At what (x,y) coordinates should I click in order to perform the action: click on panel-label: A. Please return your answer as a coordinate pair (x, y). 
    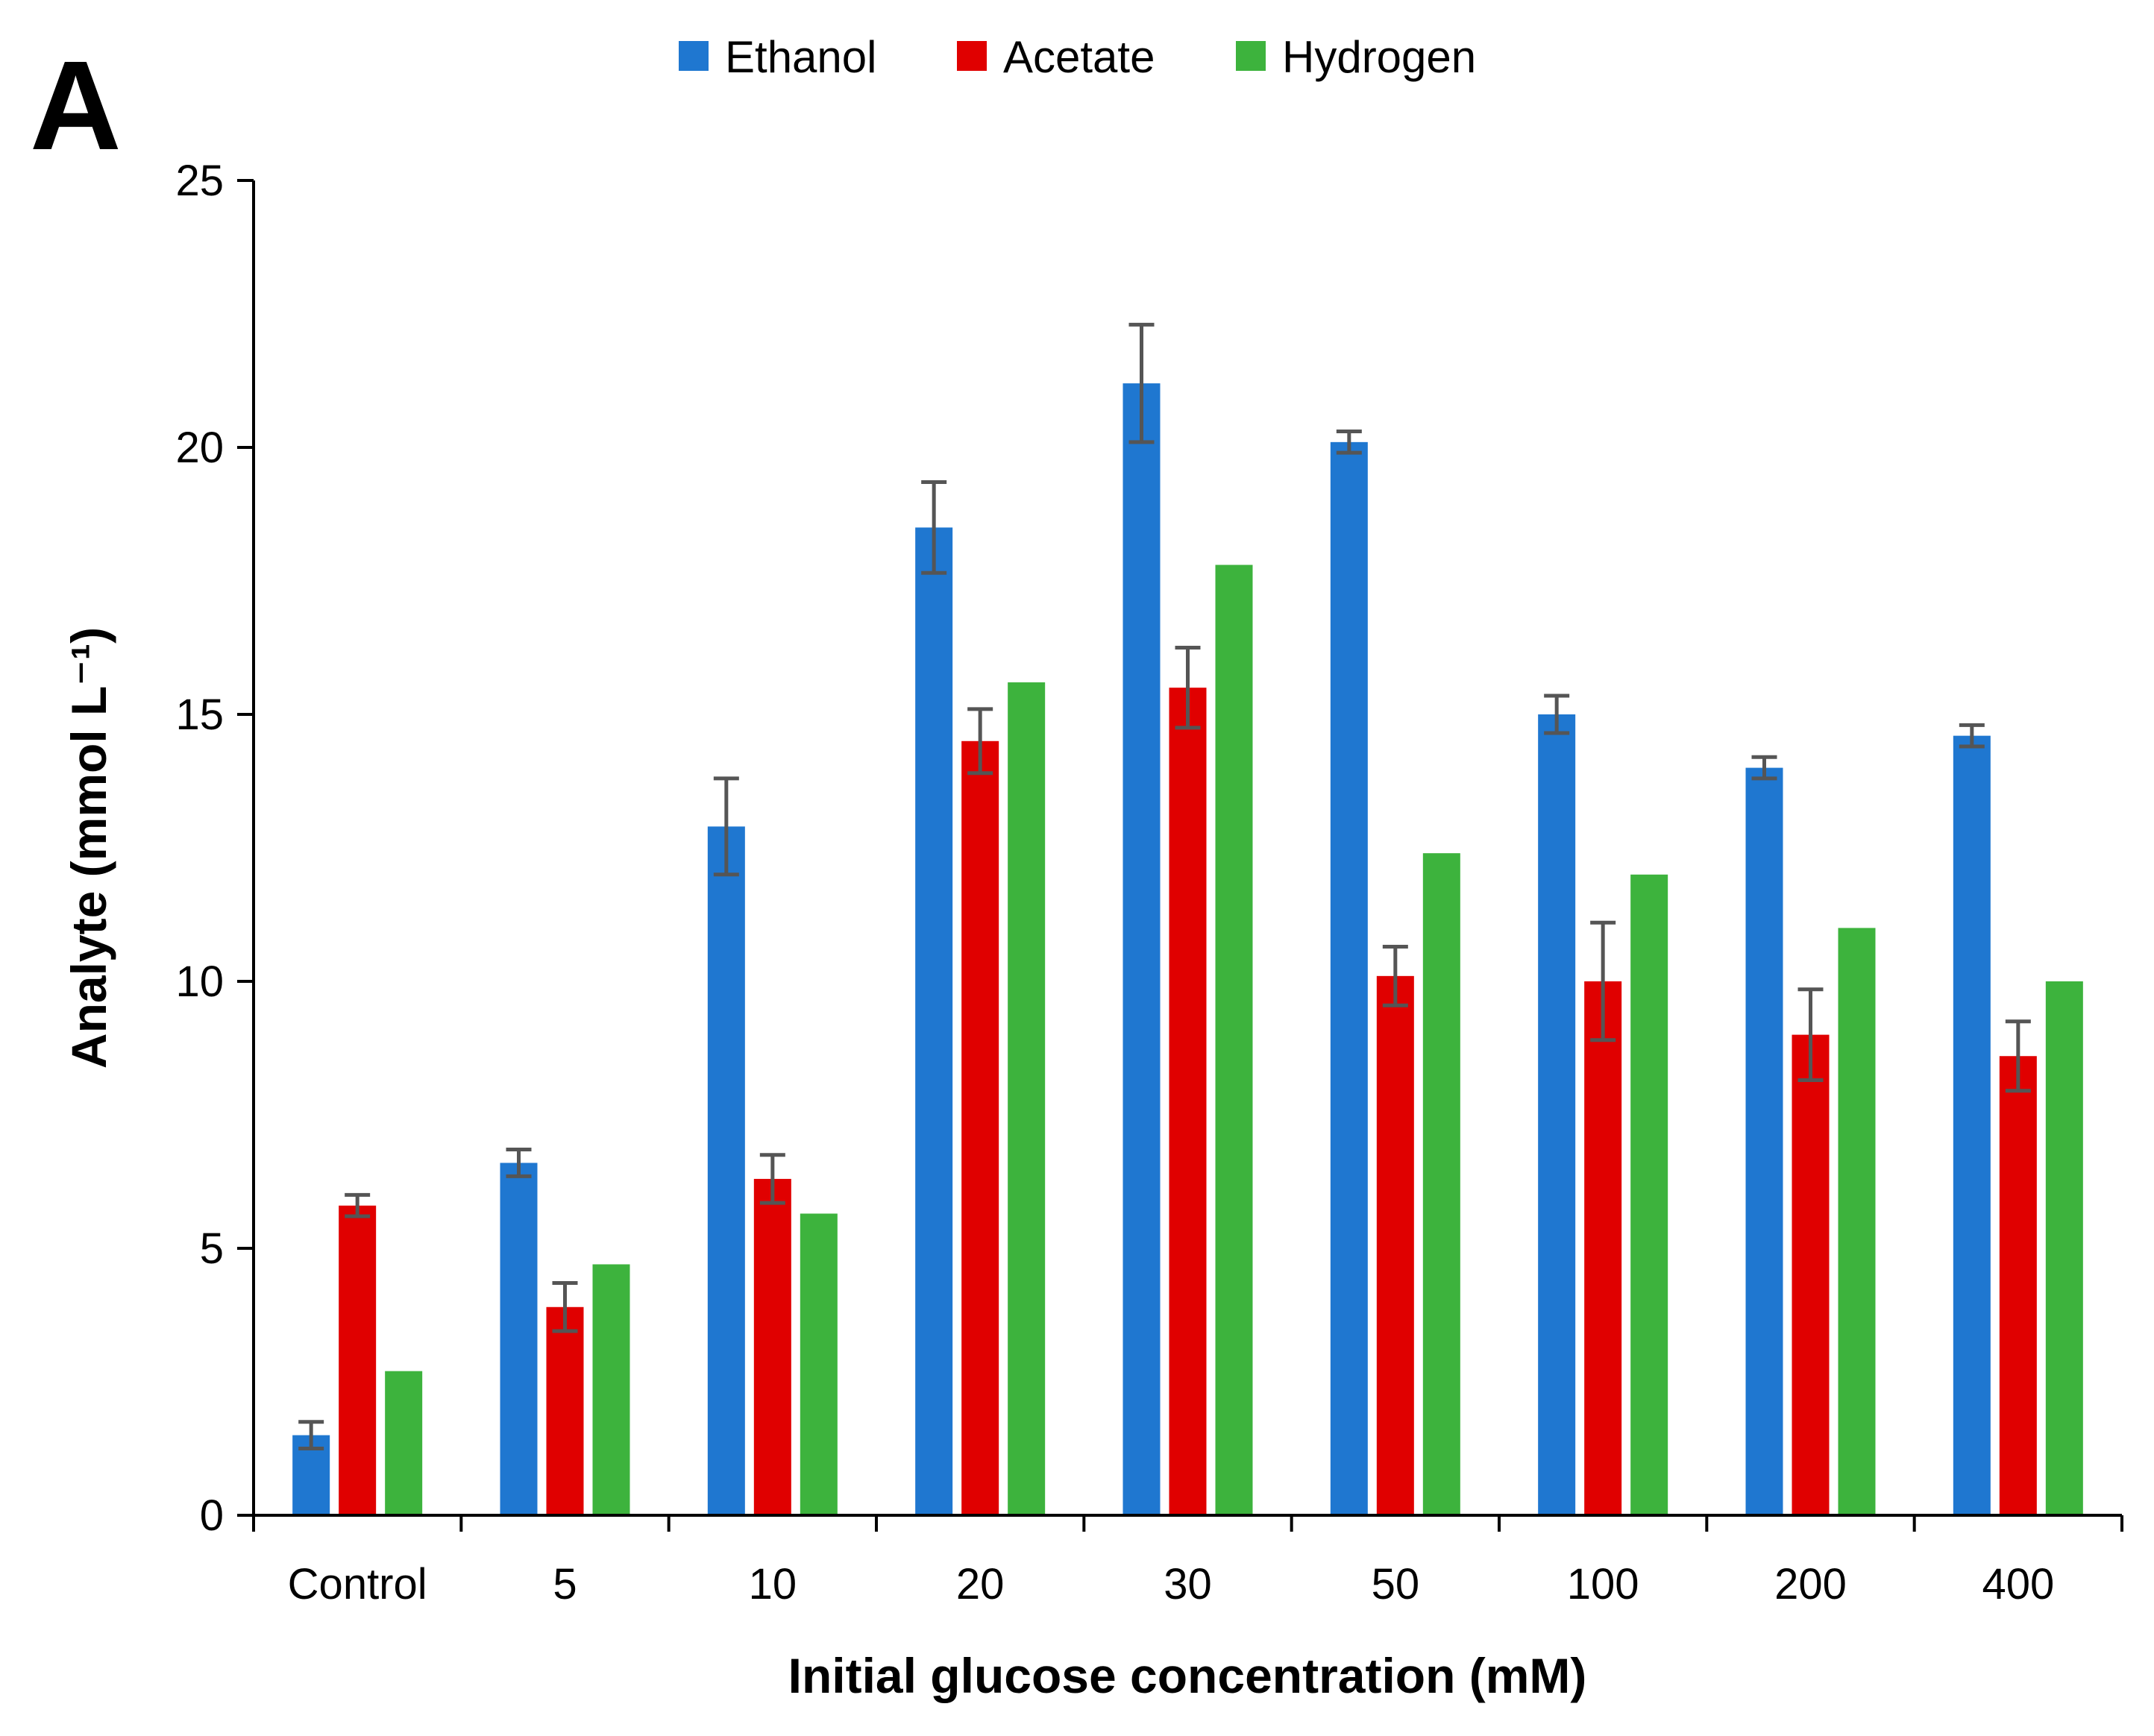
    Looking at the image, I should click on (76, 106).